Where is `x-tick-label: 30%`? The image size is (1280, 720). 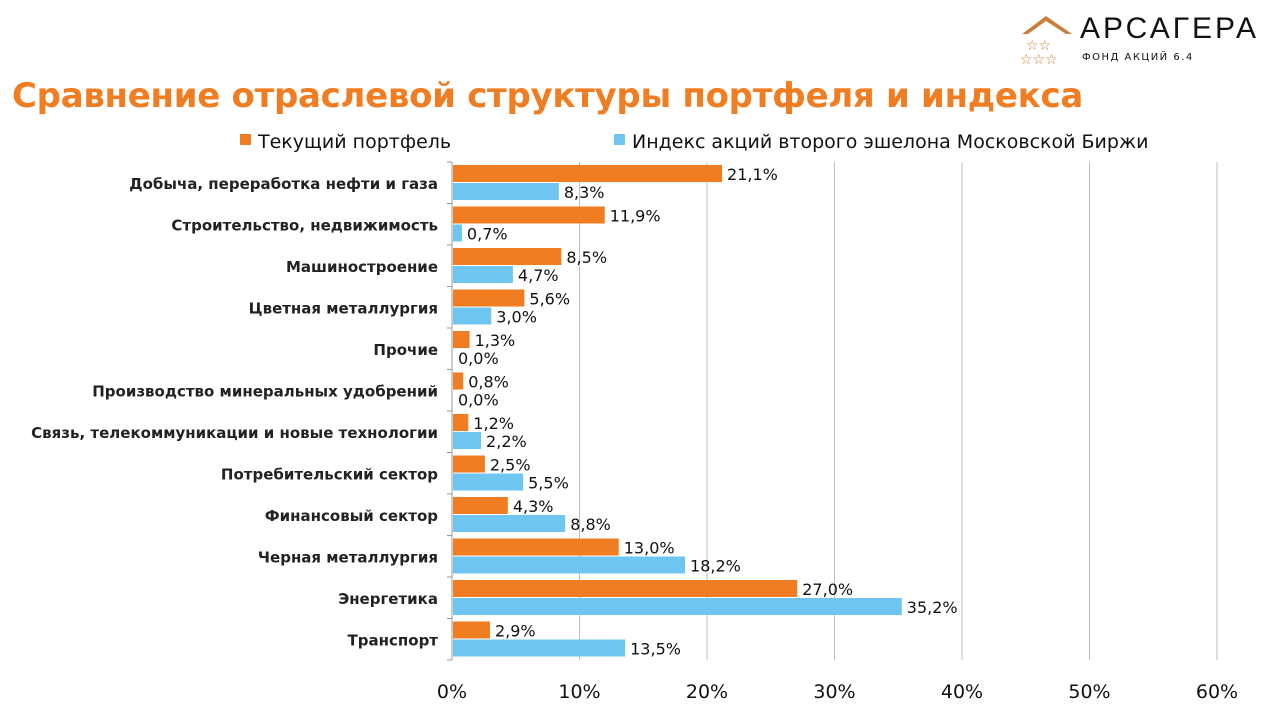
x-tick-label: 30% is located at coordinates (834, 692).